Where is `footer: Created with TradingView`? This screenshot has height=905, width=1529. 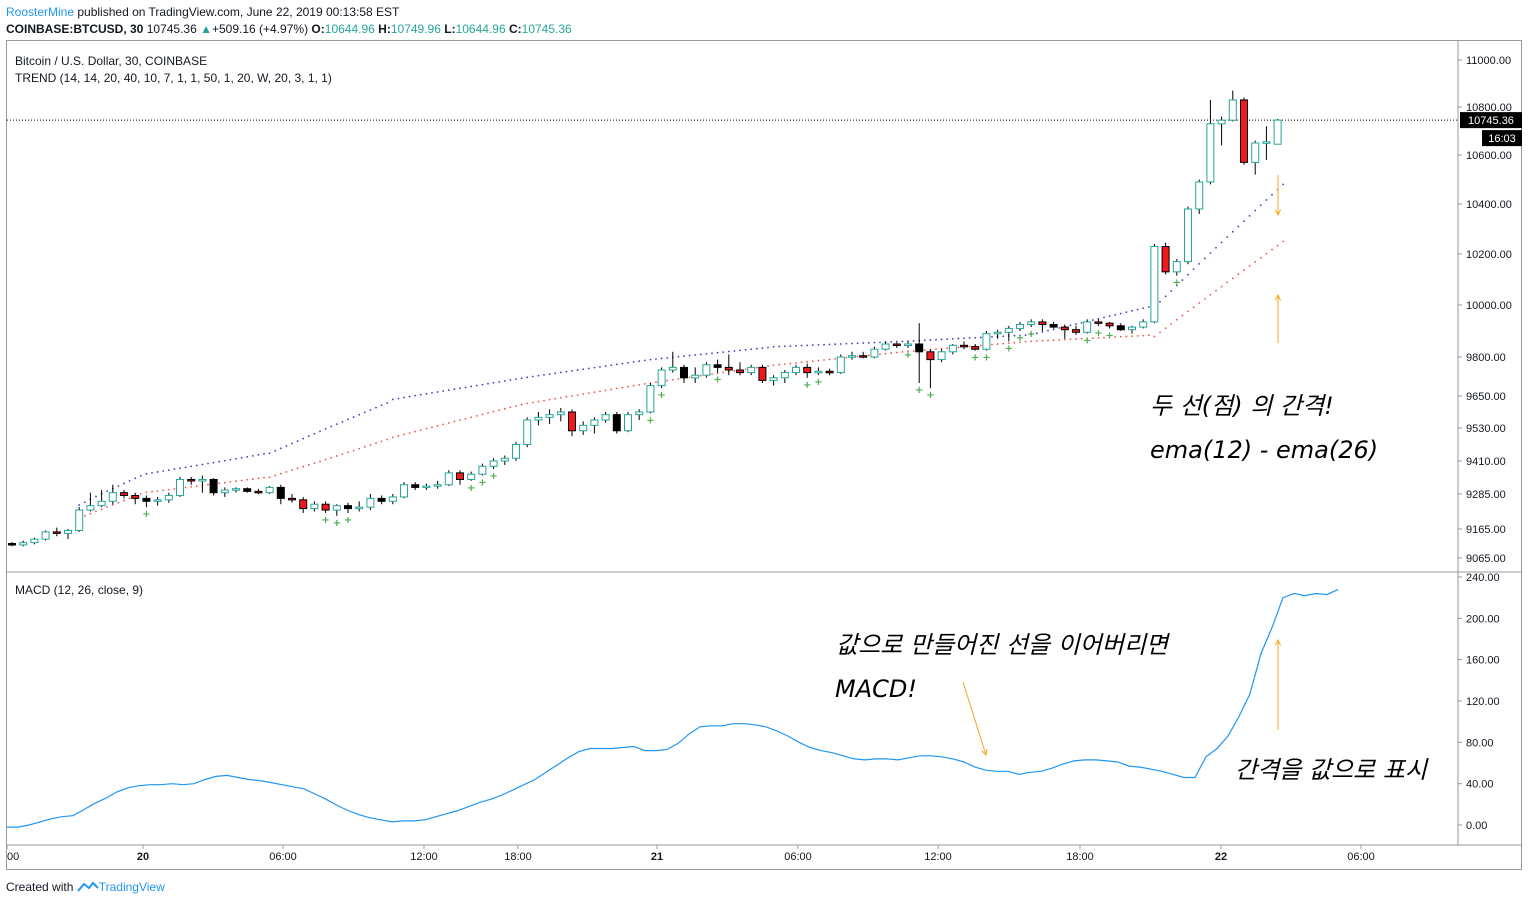 footer: Created with TradingView is located at coordinates (85, 887).